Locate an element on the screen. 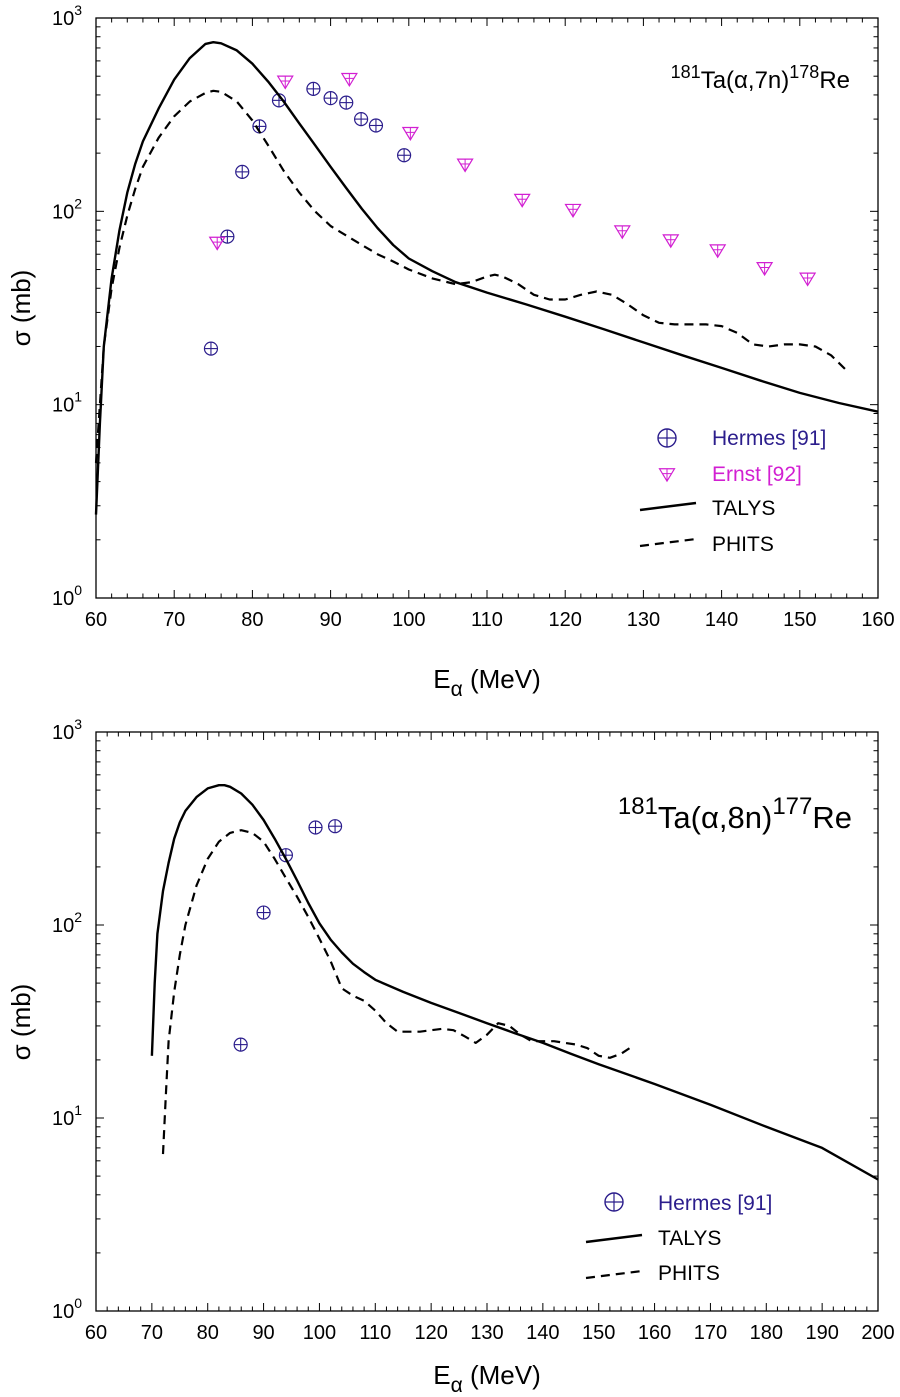 Image resolution: width=900 pixels, height=1397 pixels. legend-marker-hermes is located at coordinates (667, 438).